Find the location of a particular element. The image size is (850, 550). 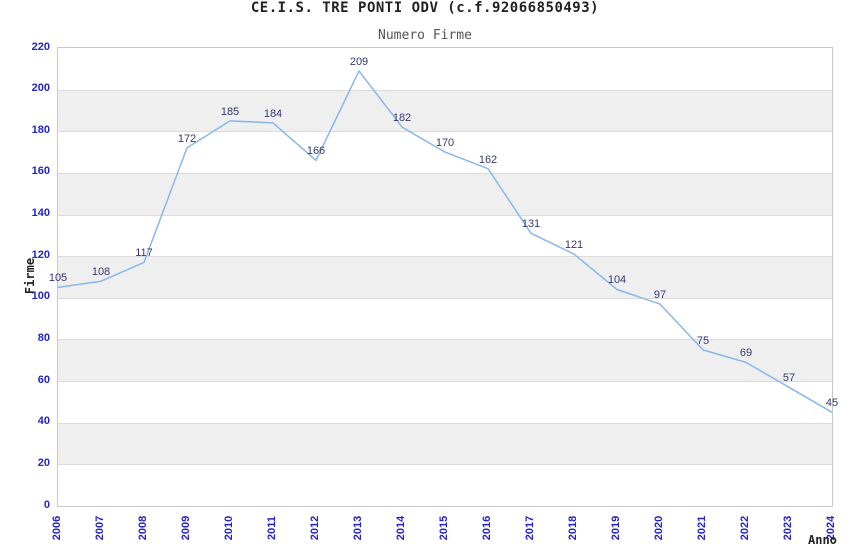

data-label: 184 is located at coordinates (273, 113).